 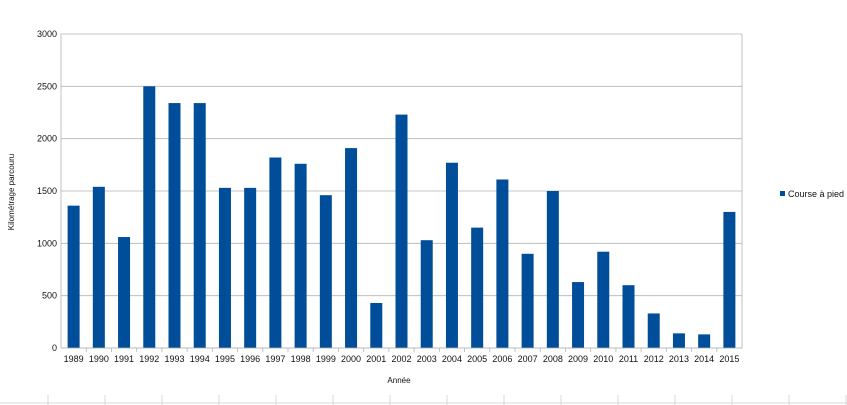 What do you see at coordinates (426, 294) in the screenshot?
I see `bar-2003` at bounding box center [426, 294].